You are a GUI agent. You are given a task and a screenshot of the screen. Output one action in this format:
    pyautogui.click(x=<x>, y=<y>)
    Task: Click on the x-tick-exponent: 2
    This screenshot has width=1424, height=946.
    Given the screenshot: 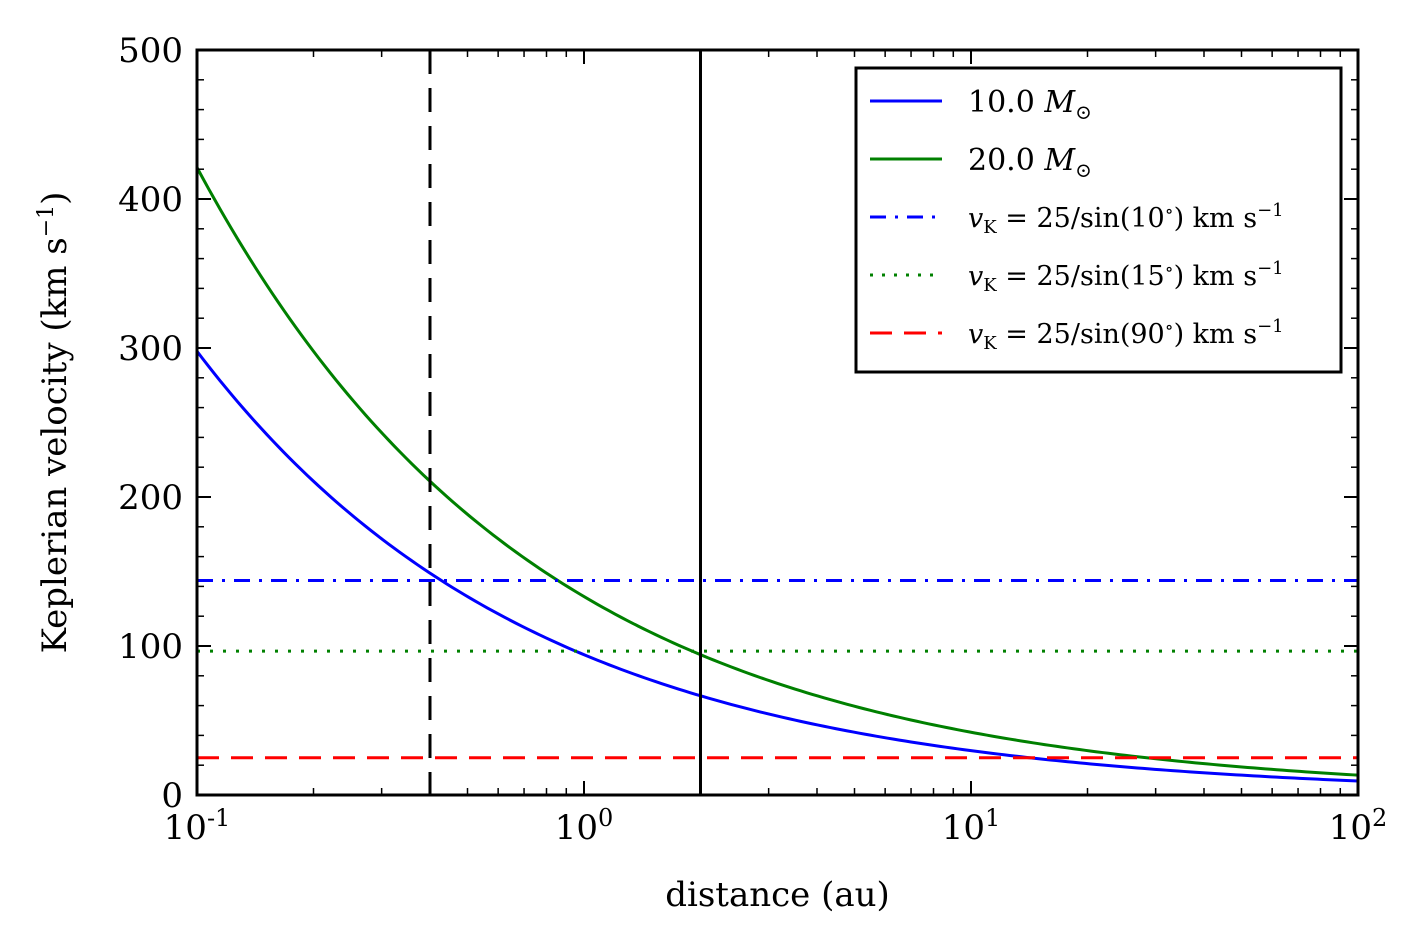 What is the action you would take?
    pyautogui.click(x=1379, y=818)
    